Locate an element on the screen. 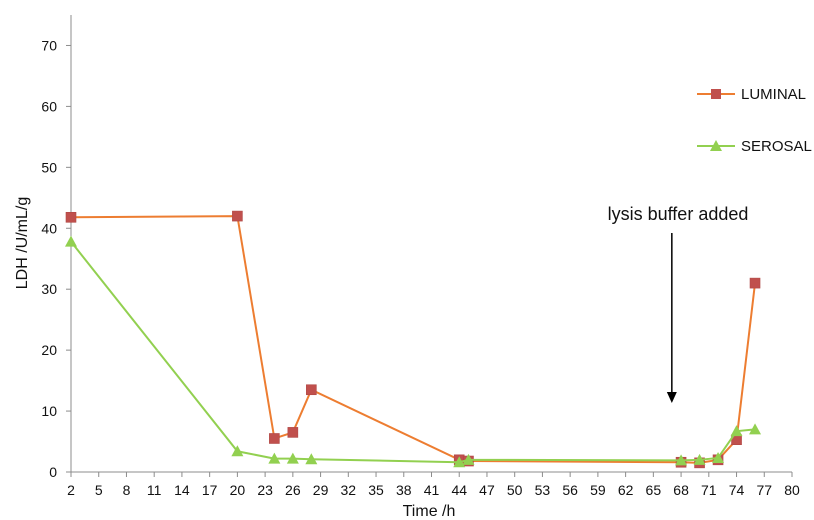 This screenshot has height=520, width=814. x-tick-label: 2 is located at coordinates (71, 490).